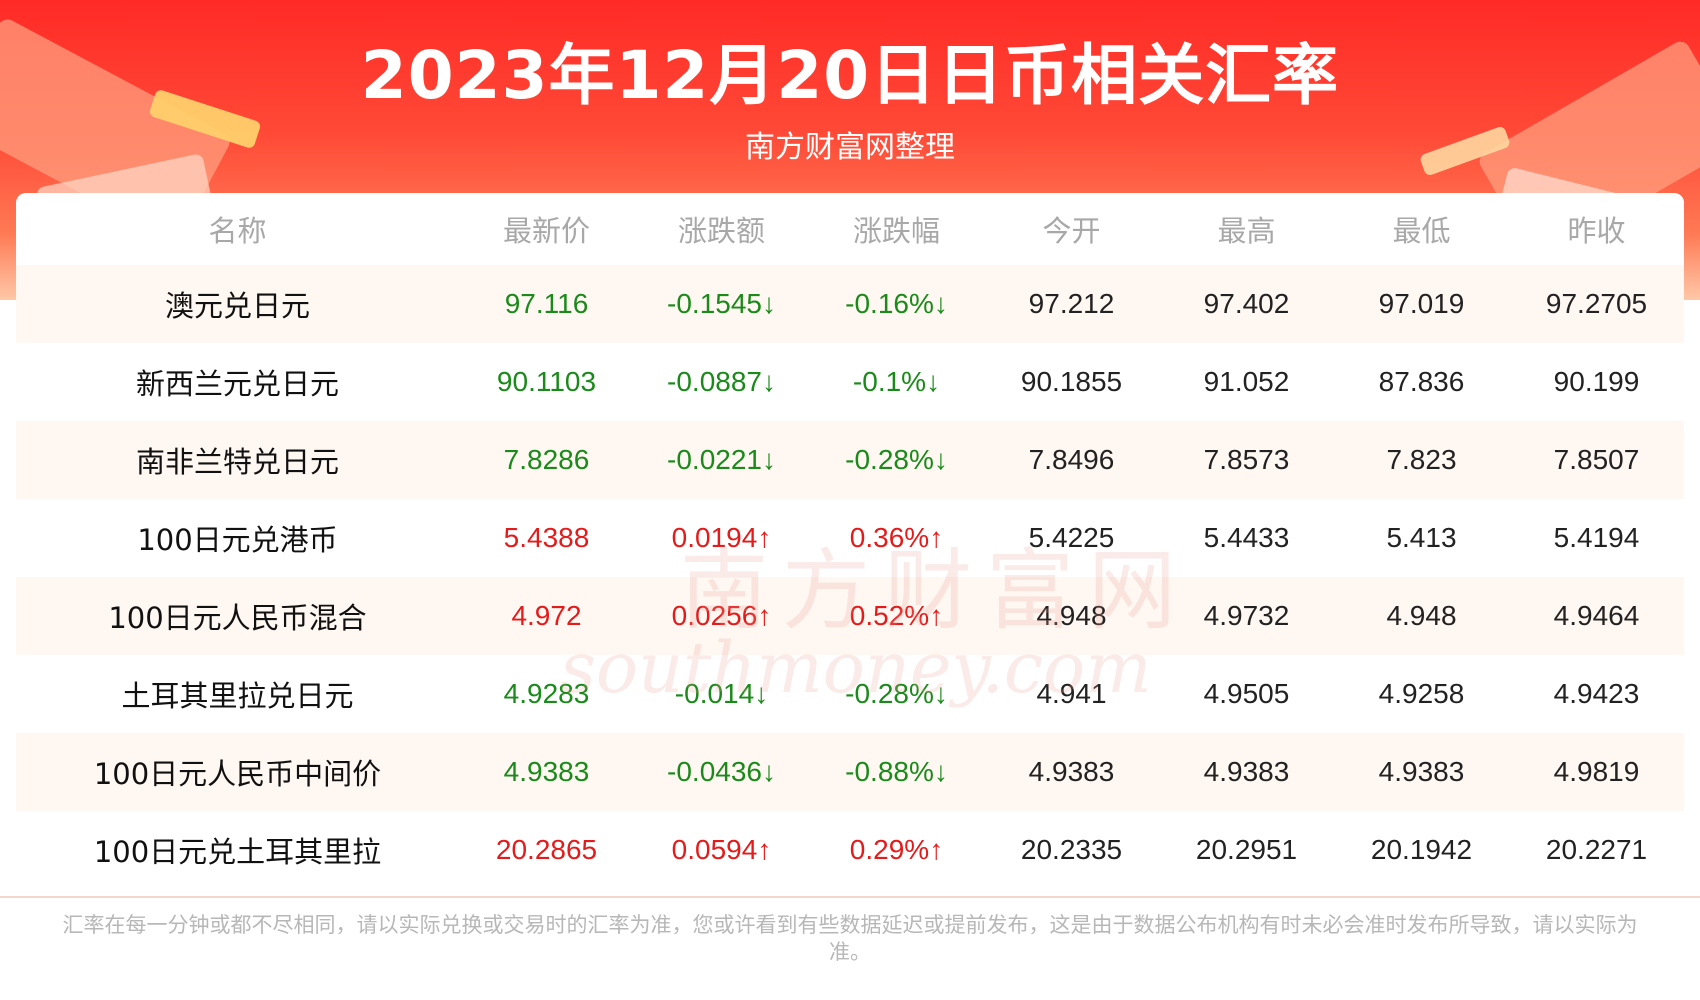 The width and height of the screenshot is (1700, 1000). Describe the element at coordinates (546, 771) in the screenshot. I see `cell-latest: 4.9383` at that location.